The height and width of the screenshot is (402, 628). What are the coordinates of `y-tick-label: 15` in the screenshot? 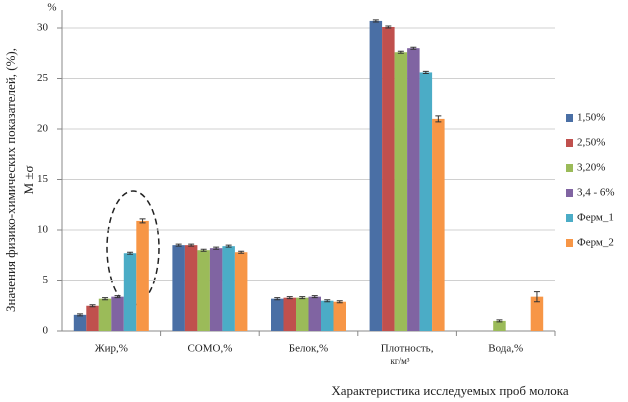 It's located at (43, 179).